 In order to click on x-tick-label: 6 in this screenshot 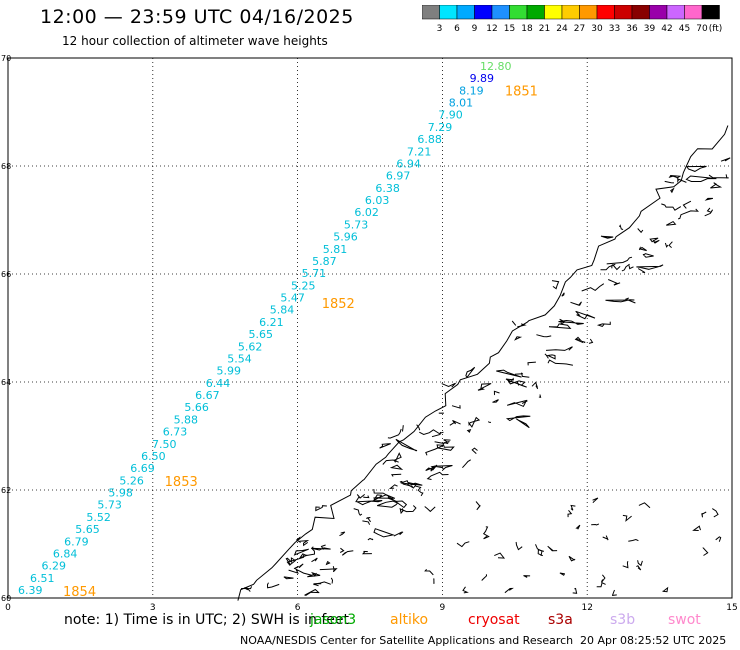, I will do `click(298, 607)`.